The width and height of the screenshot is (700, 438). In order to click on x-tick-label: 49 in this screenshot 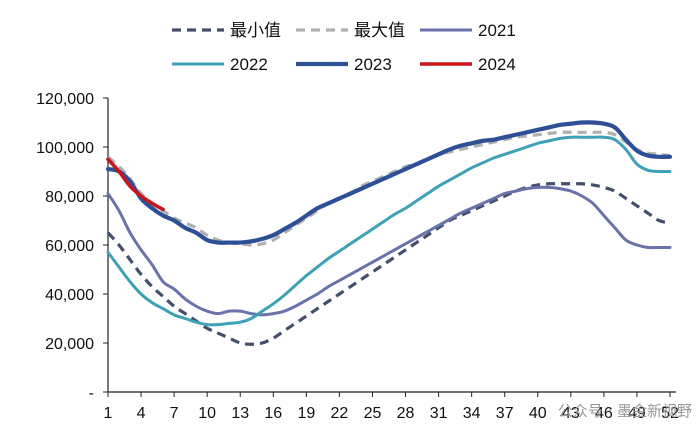, I will do `click(637, 413)`.